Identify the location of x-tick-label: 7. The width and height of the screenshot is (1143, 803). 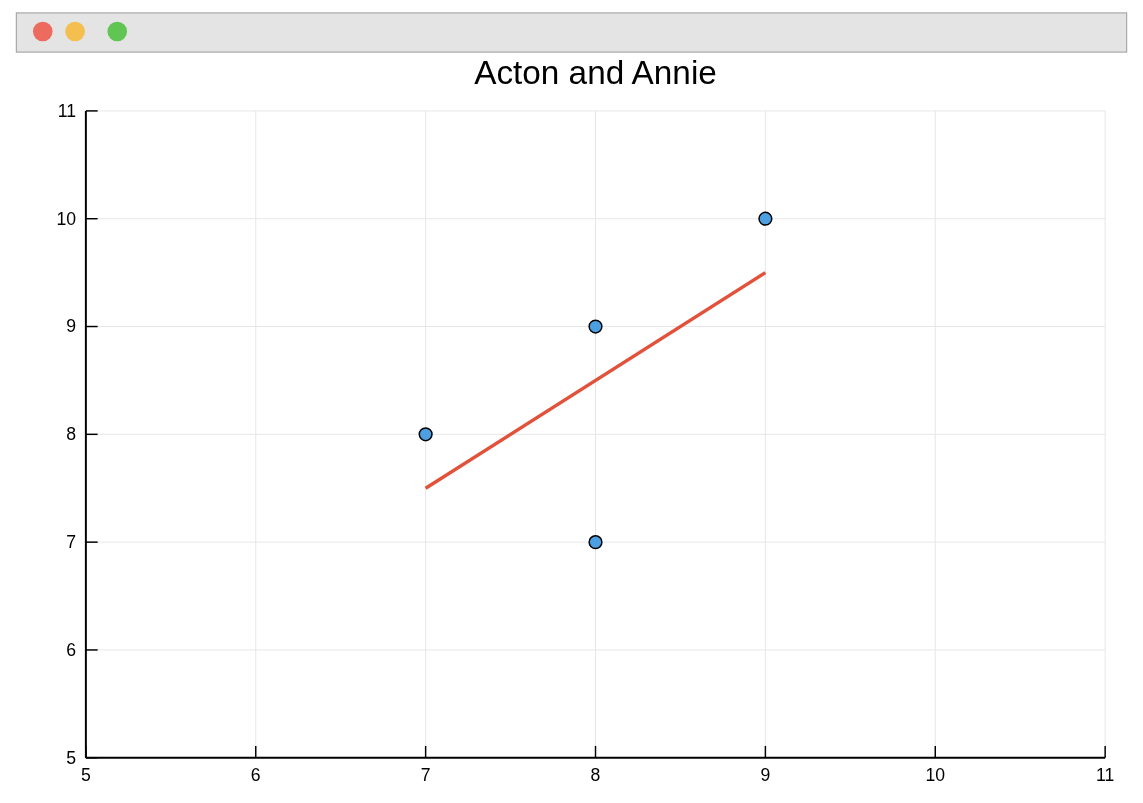
(425, 775).